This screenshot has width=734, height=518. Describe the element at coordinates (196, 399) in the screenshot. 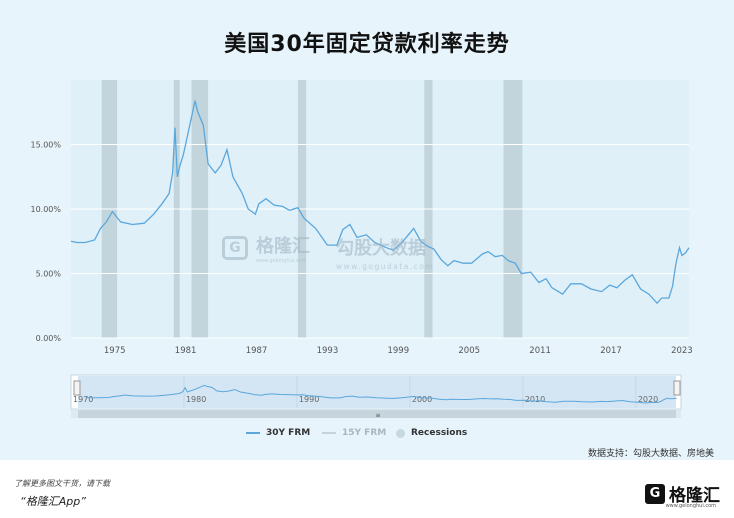

I see `navigator-year-label: 1980` at that location.